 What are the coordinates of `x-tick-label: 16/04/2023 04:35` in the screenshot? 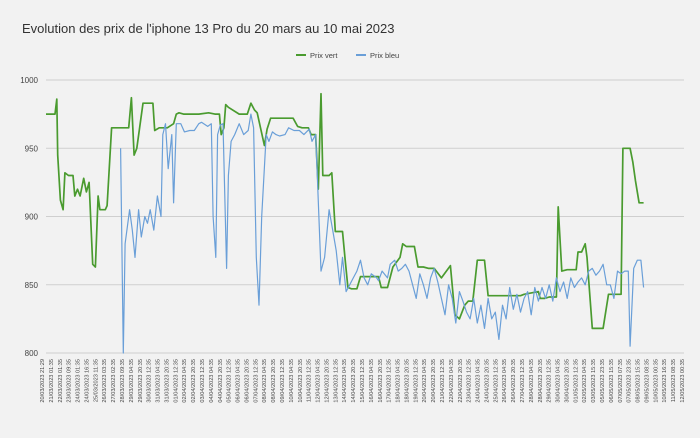 It's located at (372, 381).